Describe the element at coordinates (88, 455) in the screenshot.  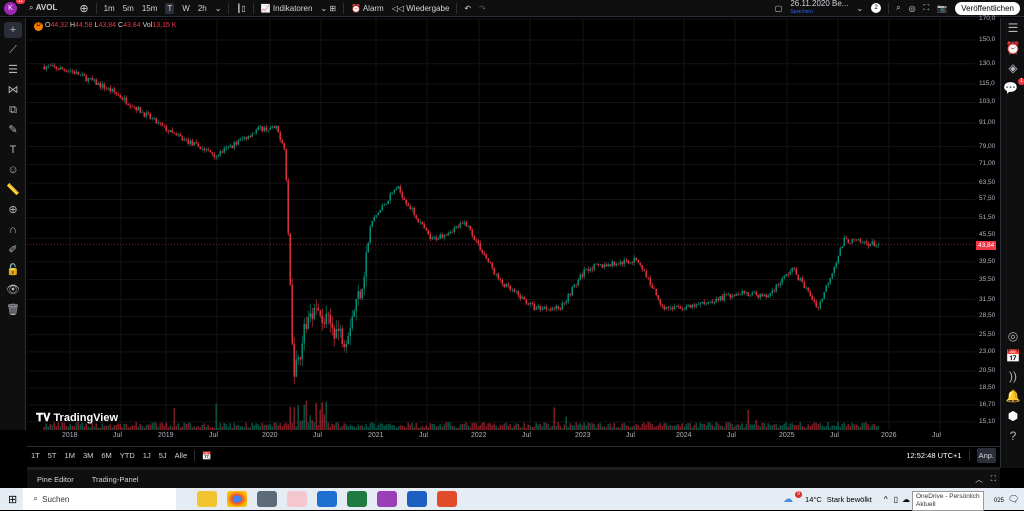
I see `range-3m: 3M` at that location.